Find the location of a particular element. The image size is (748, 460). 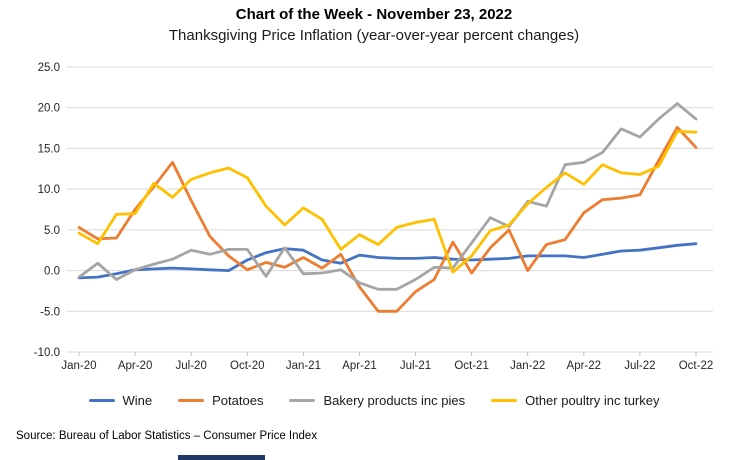

svg-text: 10.0 is located at coordinates (49, 190).